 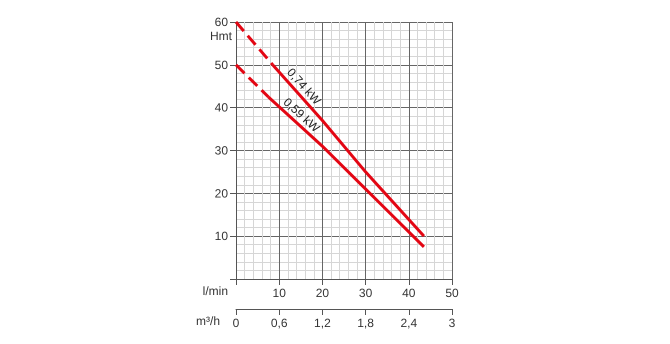 What do you see at coordinates (221, 36) in the screenshot?
I see `y-axis-title: Hmt` at bounding box center [221, 36].